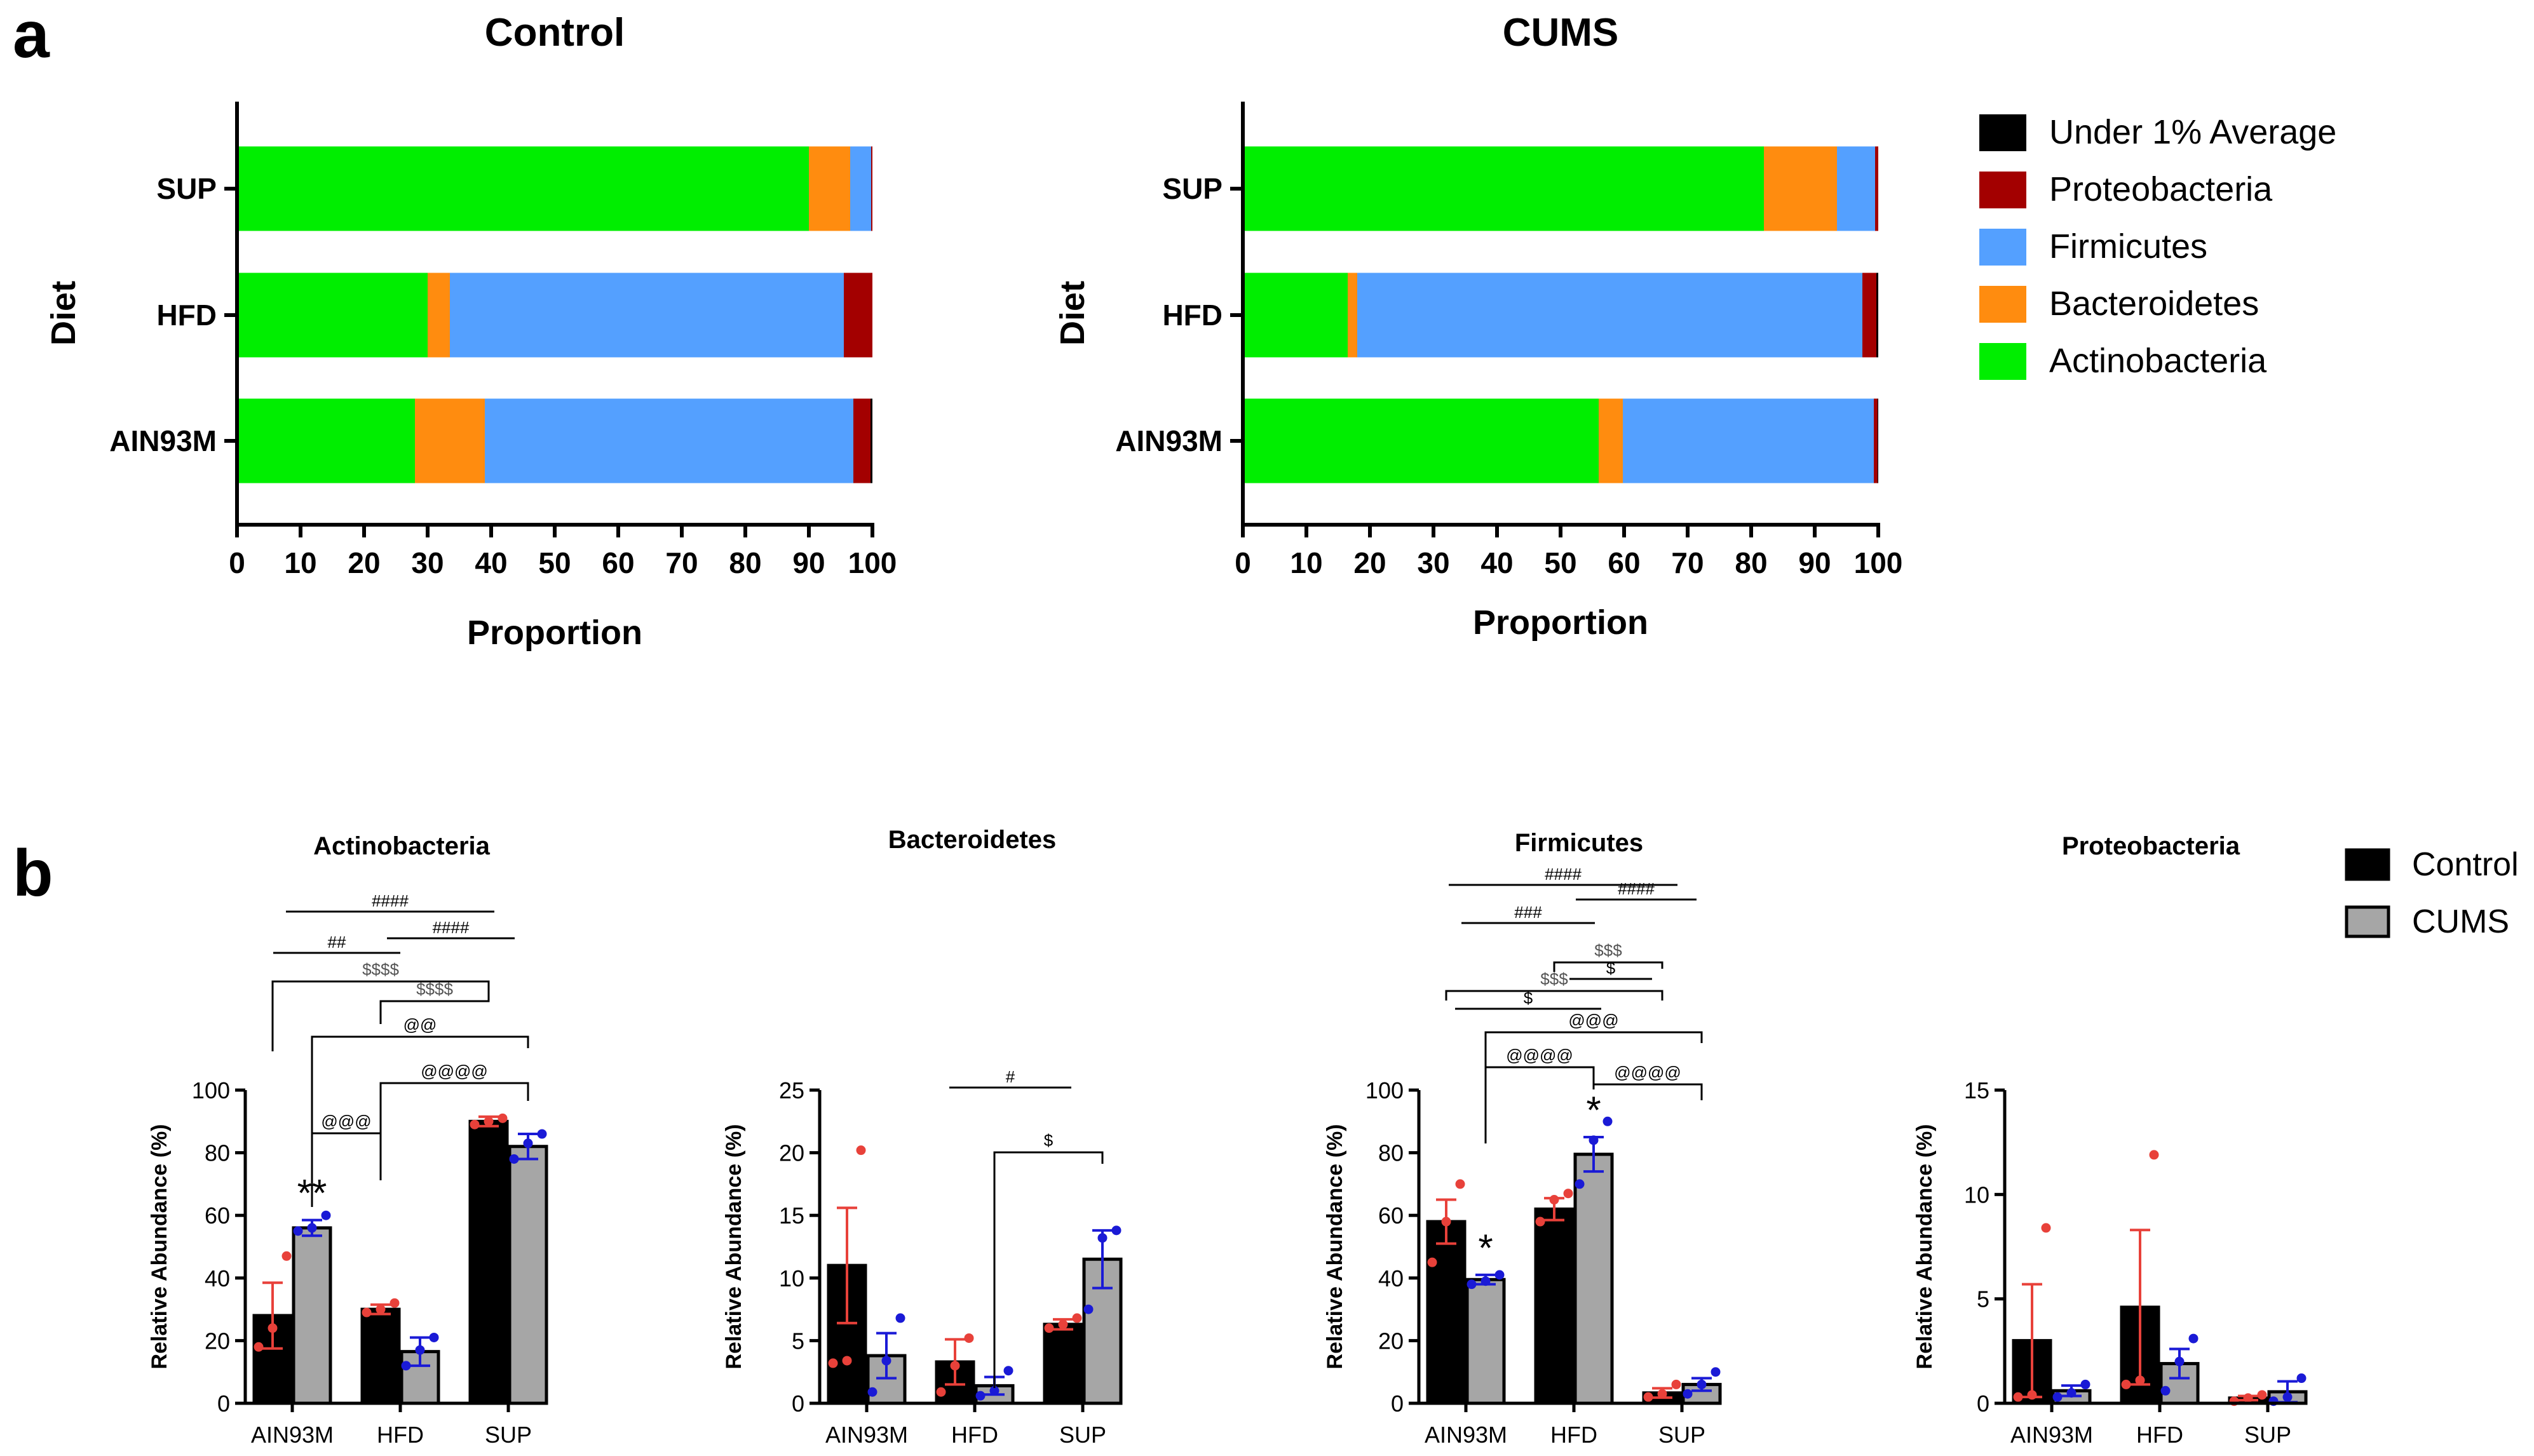  What do you see at coordinates (380, 969) in the screenshot?
I see `significance-label: $$$$` at bounding box center [380, 969].